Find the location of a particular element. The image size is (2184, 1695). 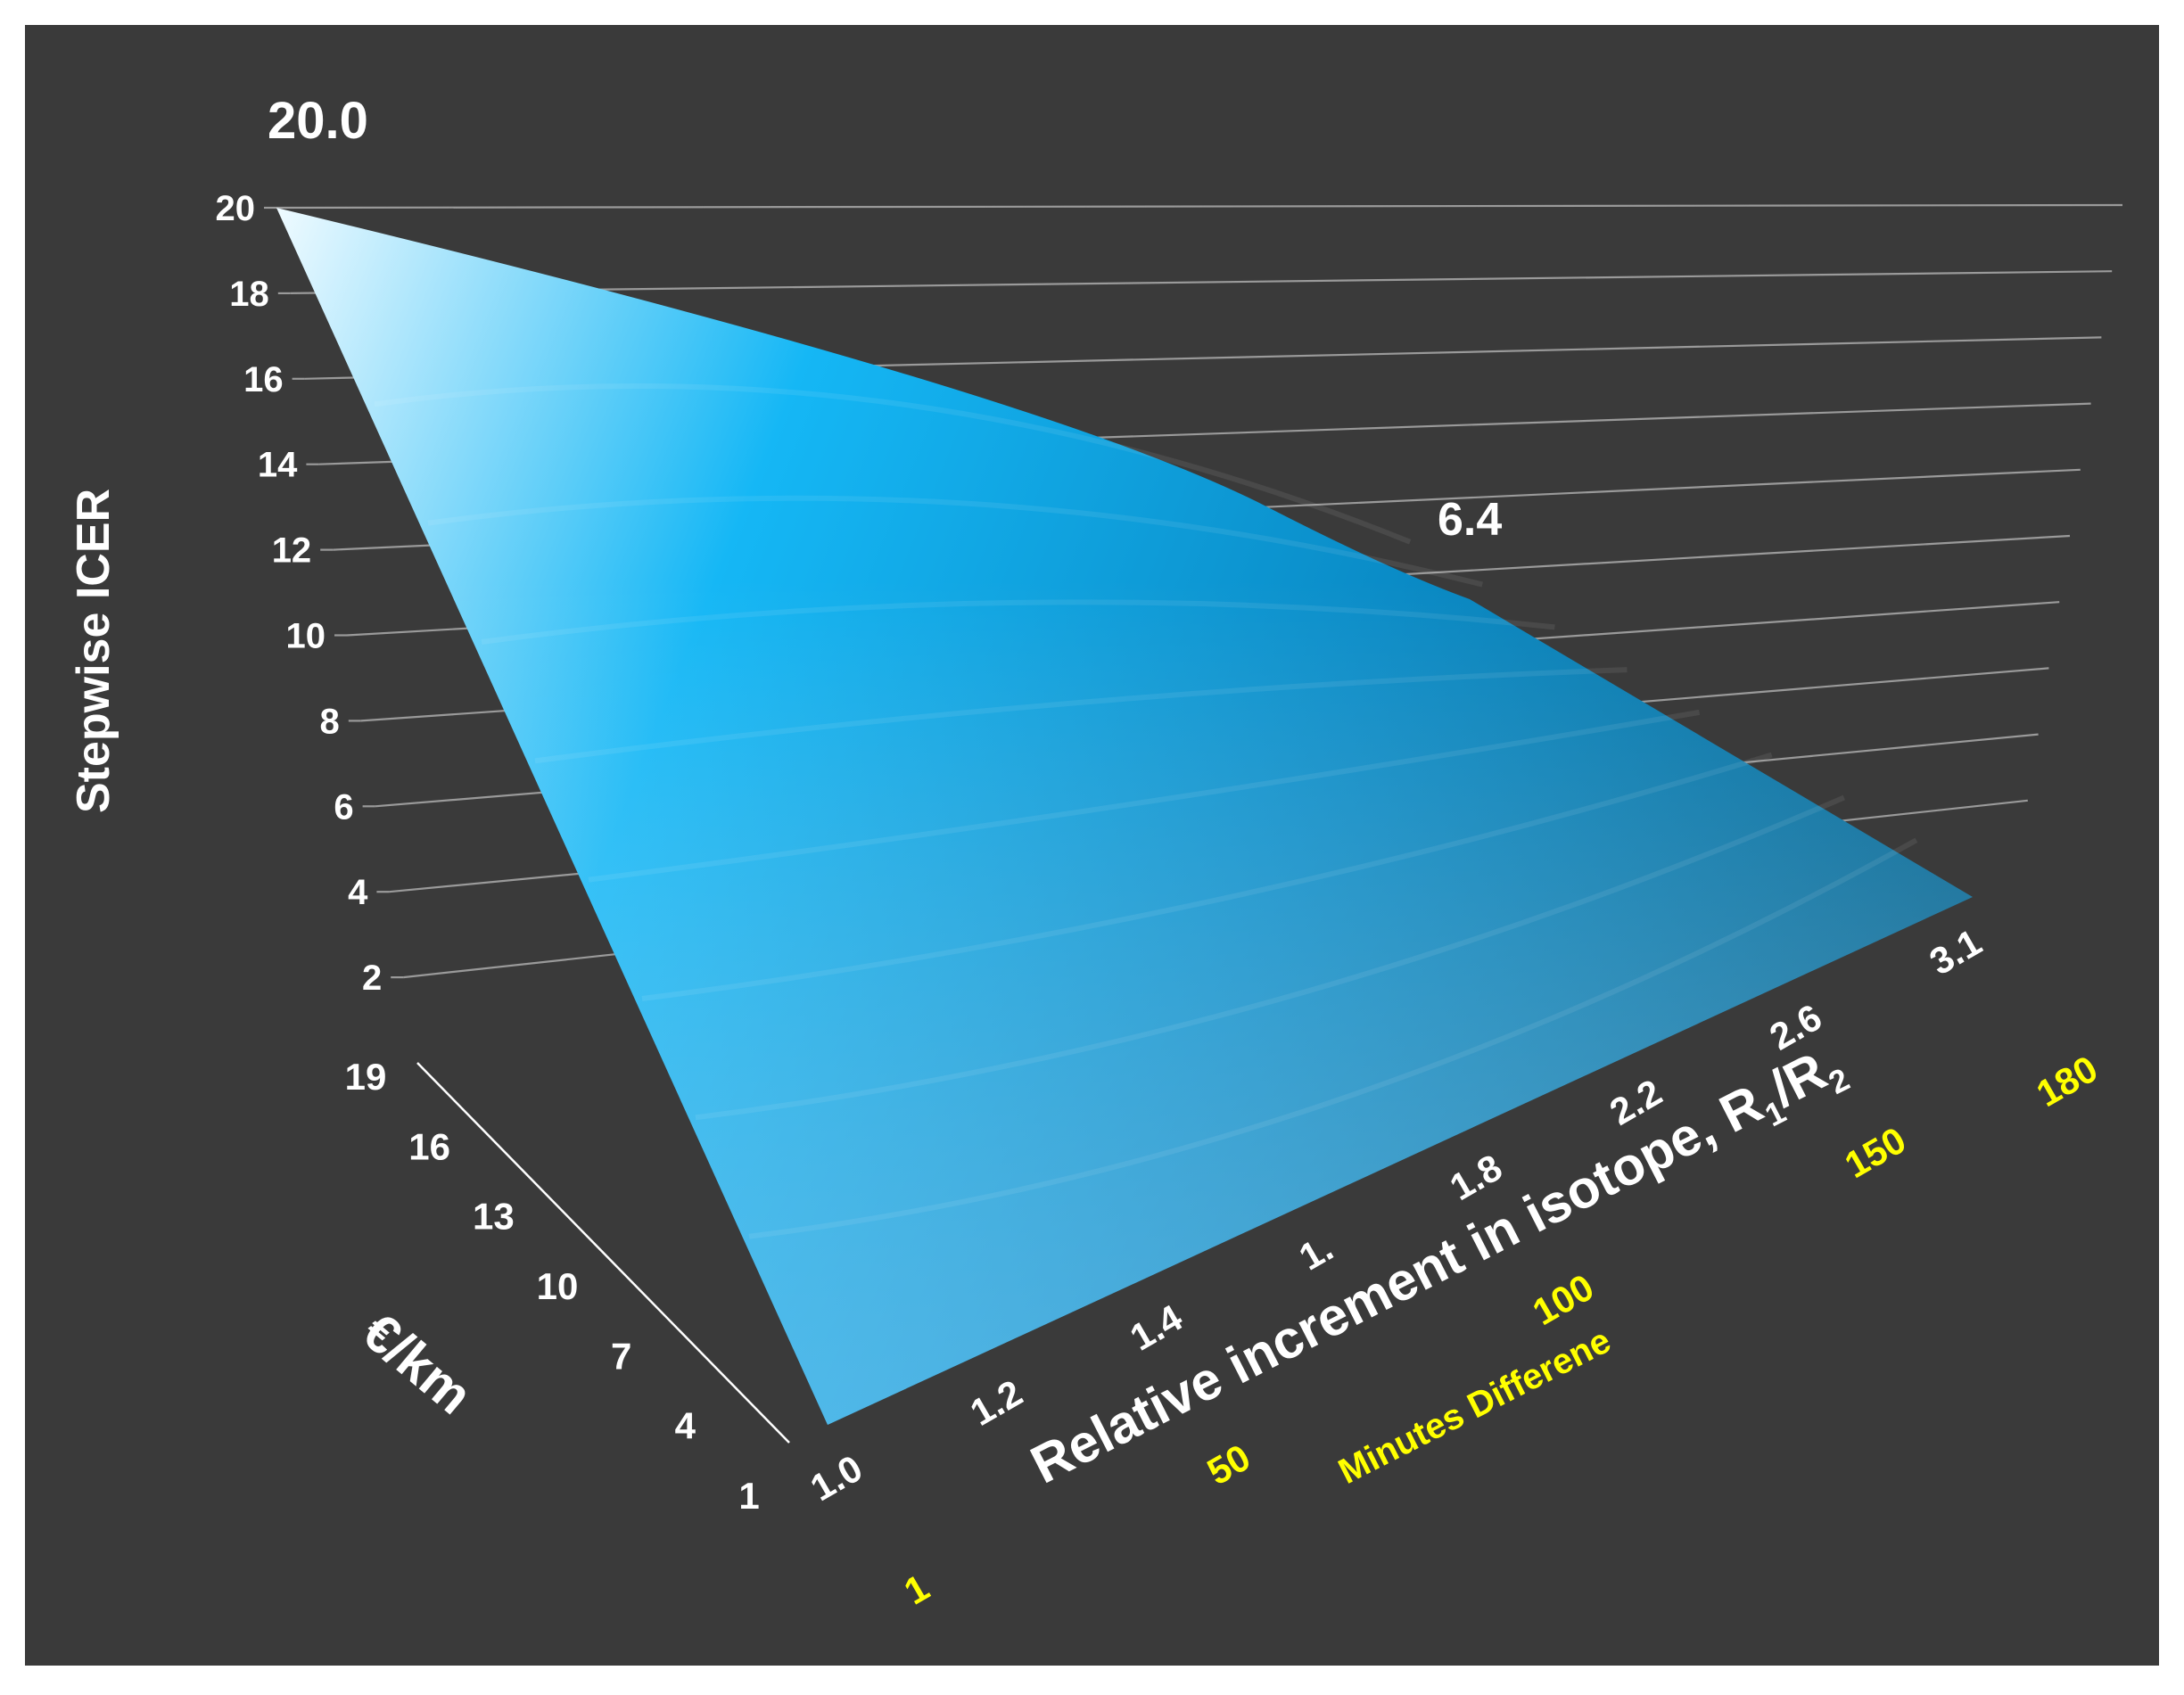

z-tick-label: 8 is located at coordinates (330, 722).